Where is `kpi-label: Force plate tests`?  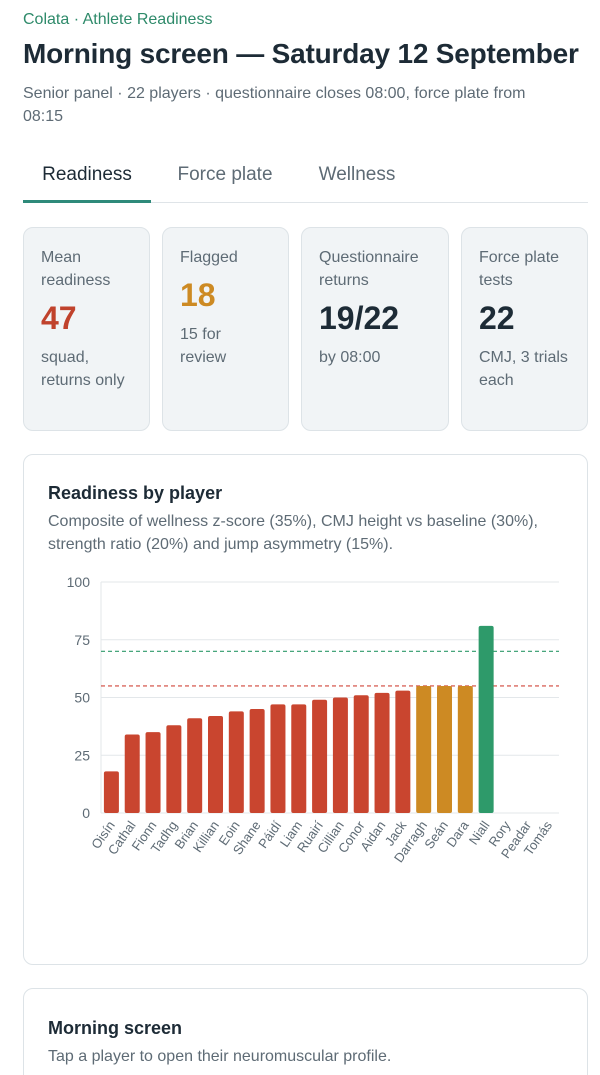
kpi-label: Force plate tests is located at coordinates (519, 269).